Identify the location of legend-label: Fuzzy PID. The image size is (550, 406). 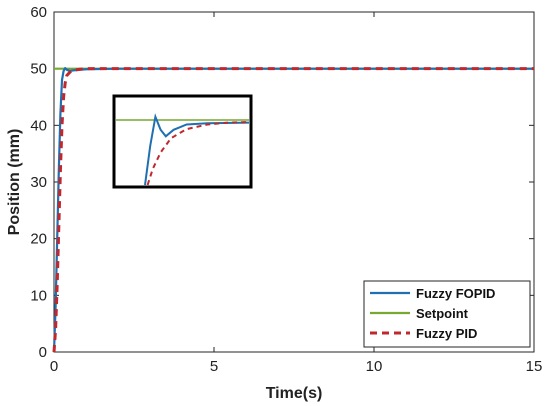
(446, 333).